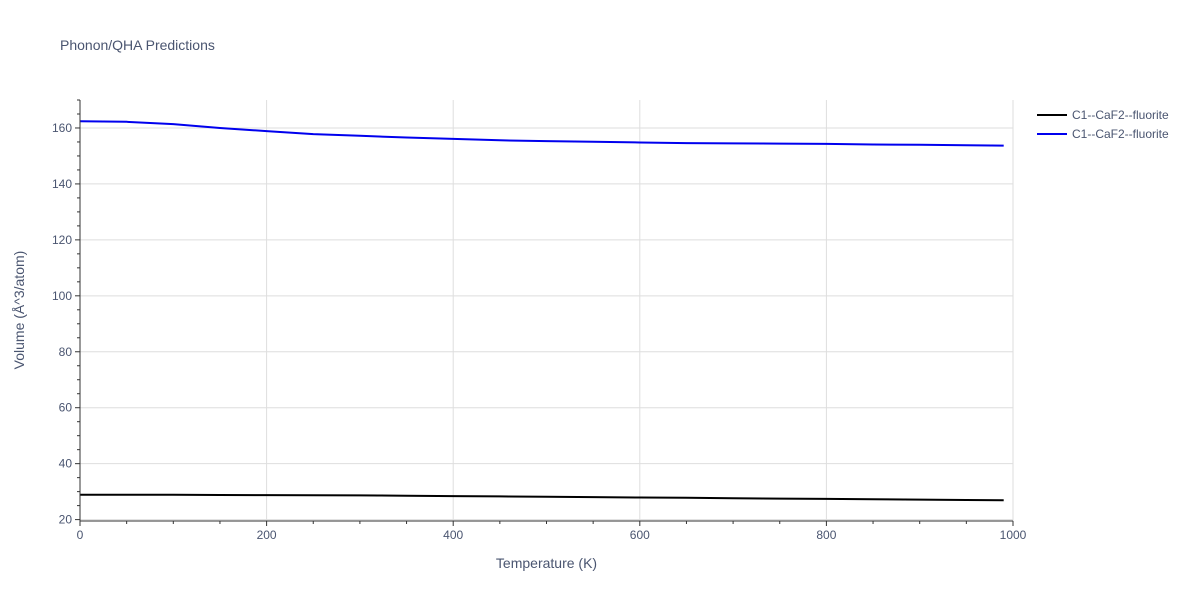  I want to click on y-tick-label: 20, so click(66, 520).